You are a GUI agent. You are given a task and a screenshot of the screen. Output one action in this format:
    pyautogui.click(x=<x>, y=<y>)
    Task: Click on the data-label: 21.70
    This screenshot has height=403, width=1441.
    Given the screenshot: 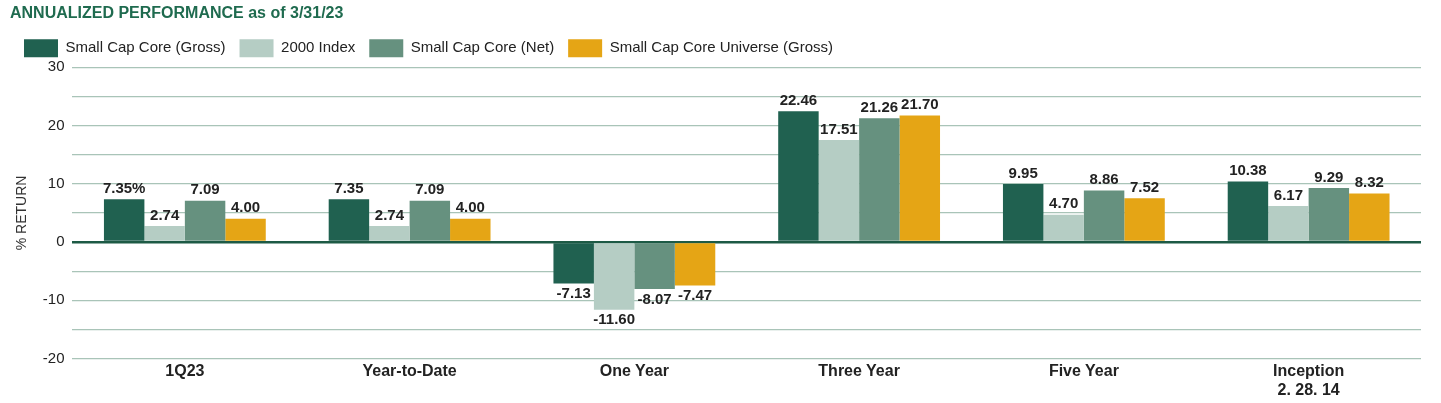 What is the action you would take?
    pyautogui.click(x=920, y=104)
    